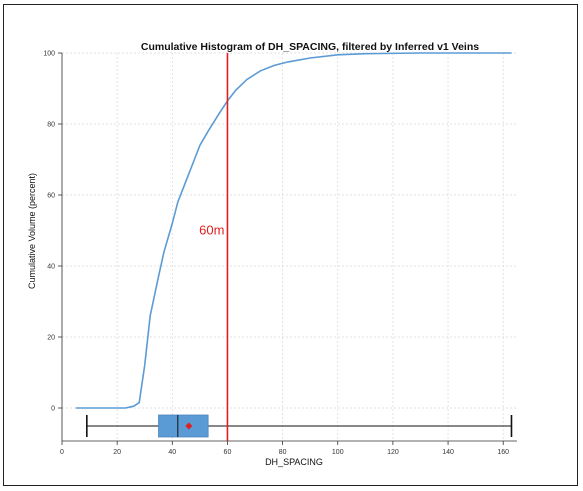 The image size is (583, 491). Describe the element at coordinates (214, 247) in the screenshot. I see `reference-line-group: 60m` at that location.